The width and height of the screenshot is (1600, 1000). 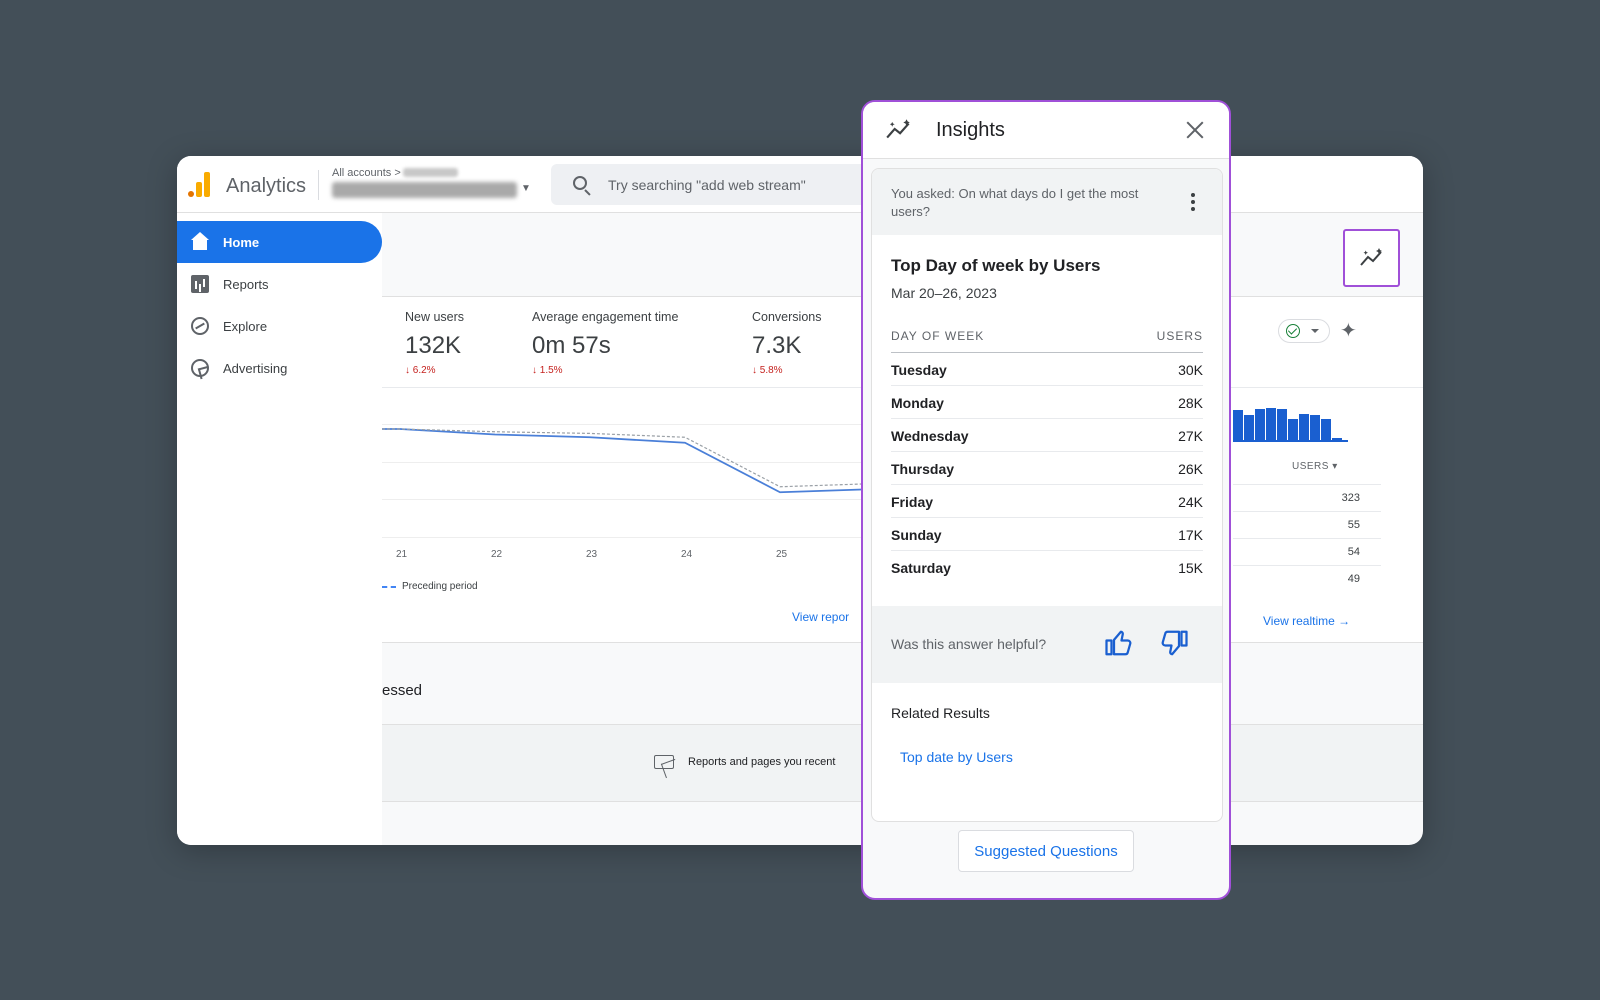 What do you see at coordinates (200, 326) in the screenshot?
I see `explore-icon` at bounding box center [200, 326].